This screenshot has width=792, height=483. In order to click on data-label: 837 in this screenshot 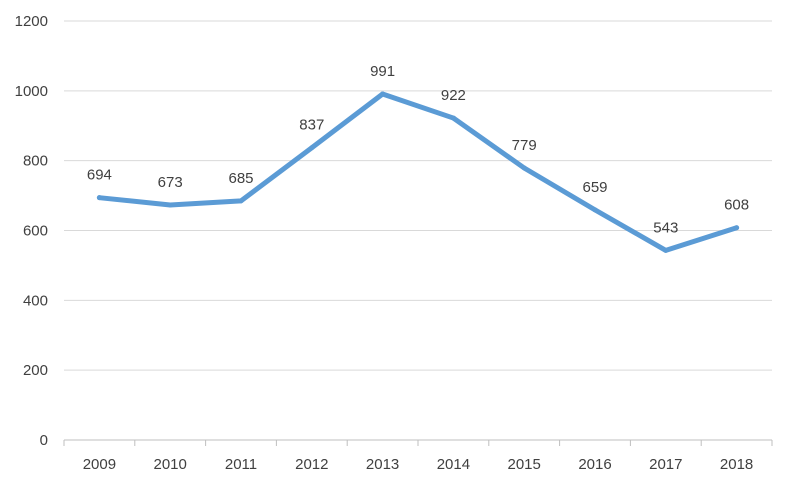, I will do `click(311, 125)`.